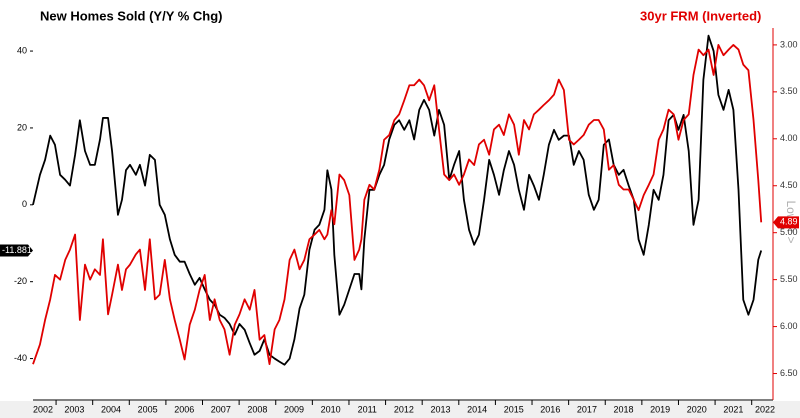 Image resolution: width=800 pixels, height=418 pixels. Describe the element at coordinates (221, 409) in the screenshot. I see `x-tick-label: 2007` at that location.